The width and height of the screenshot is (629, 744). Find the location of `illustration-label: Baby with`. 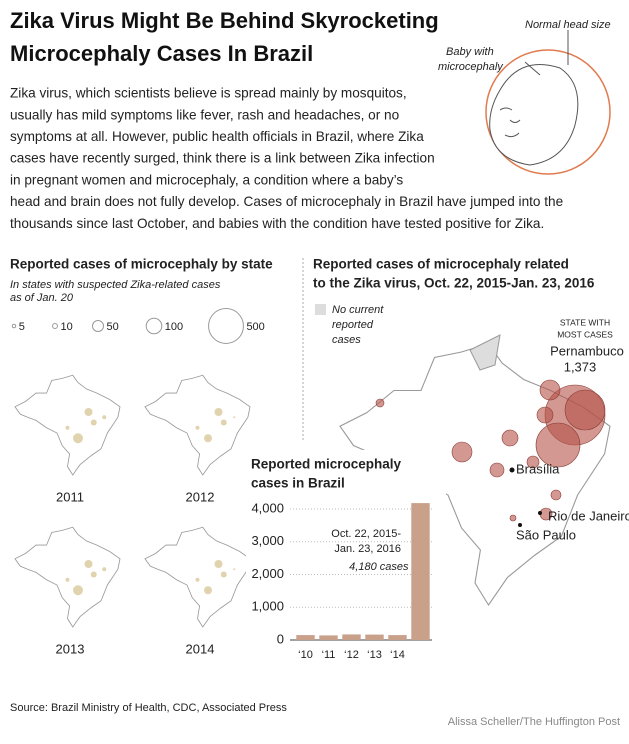

illustration-label: Baby with is located at coordinates (470, 52).